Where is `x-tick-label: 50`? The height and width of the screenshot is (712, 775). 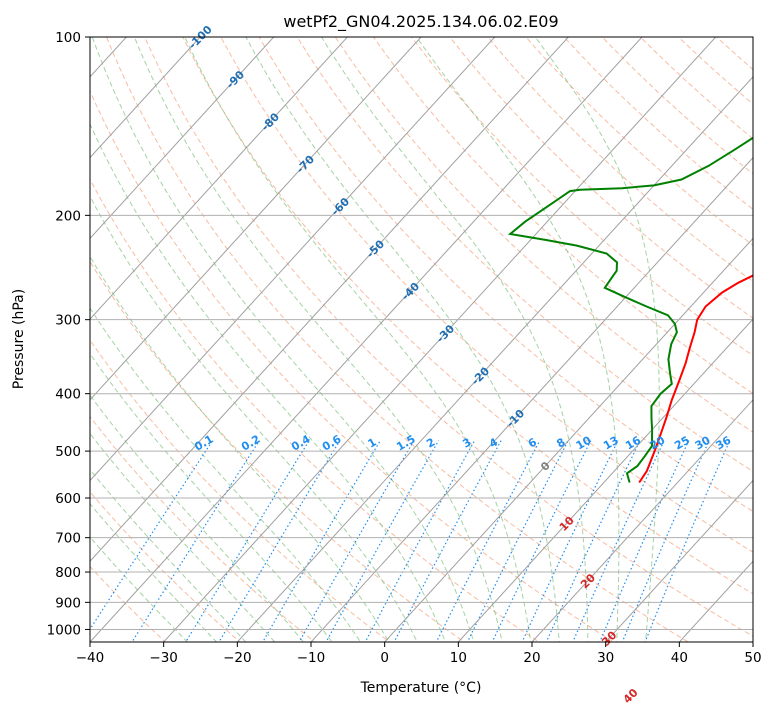 x-tick-label: 50 is located at coordinates (752, 658).